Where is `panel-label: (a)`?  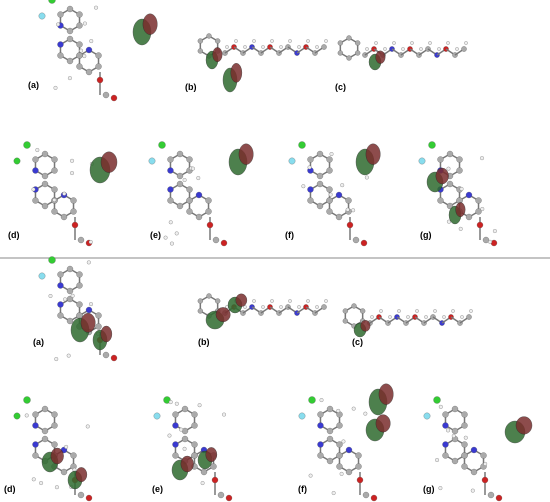 panel-label: (a) is located at coordinates (33, 85).